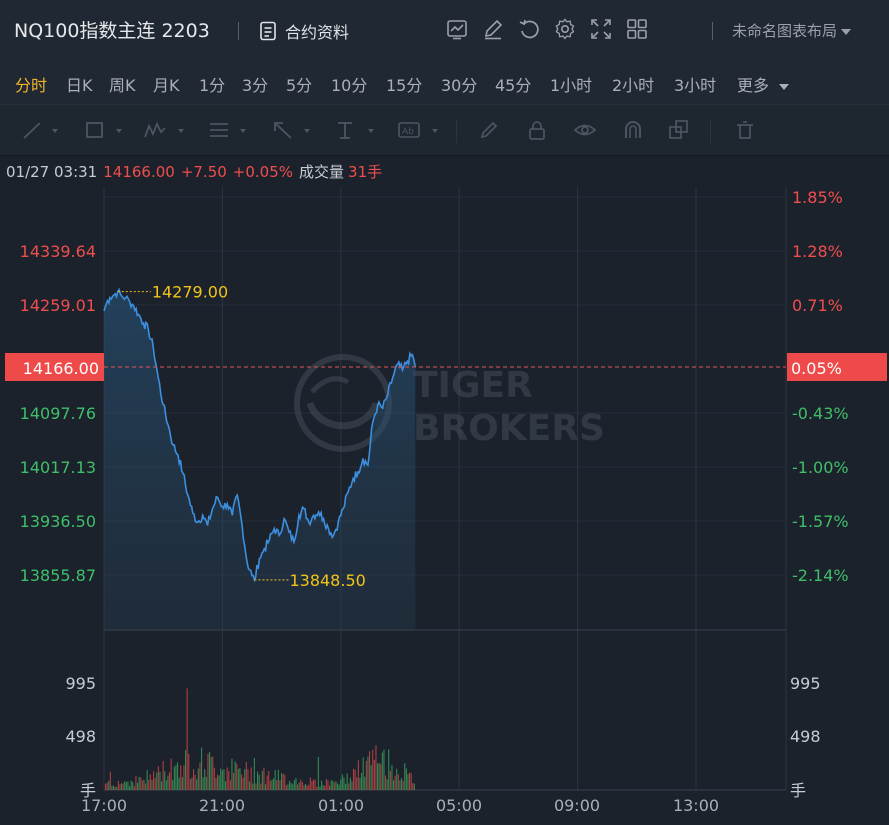  What do you see at coordinates (33, 130) in the screenshot?
I see `trendline-tool-icon` at bounding box center [33, 130].